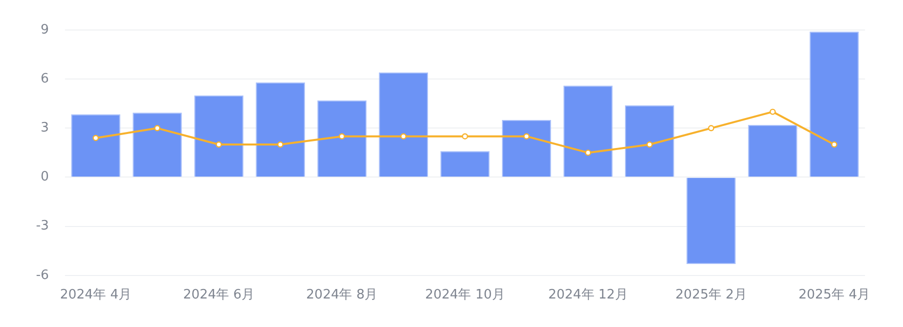  Describe the element at coordinates (834, 295) in the screenshot. I see `x-tick-label: 2025年 4月` at that location.